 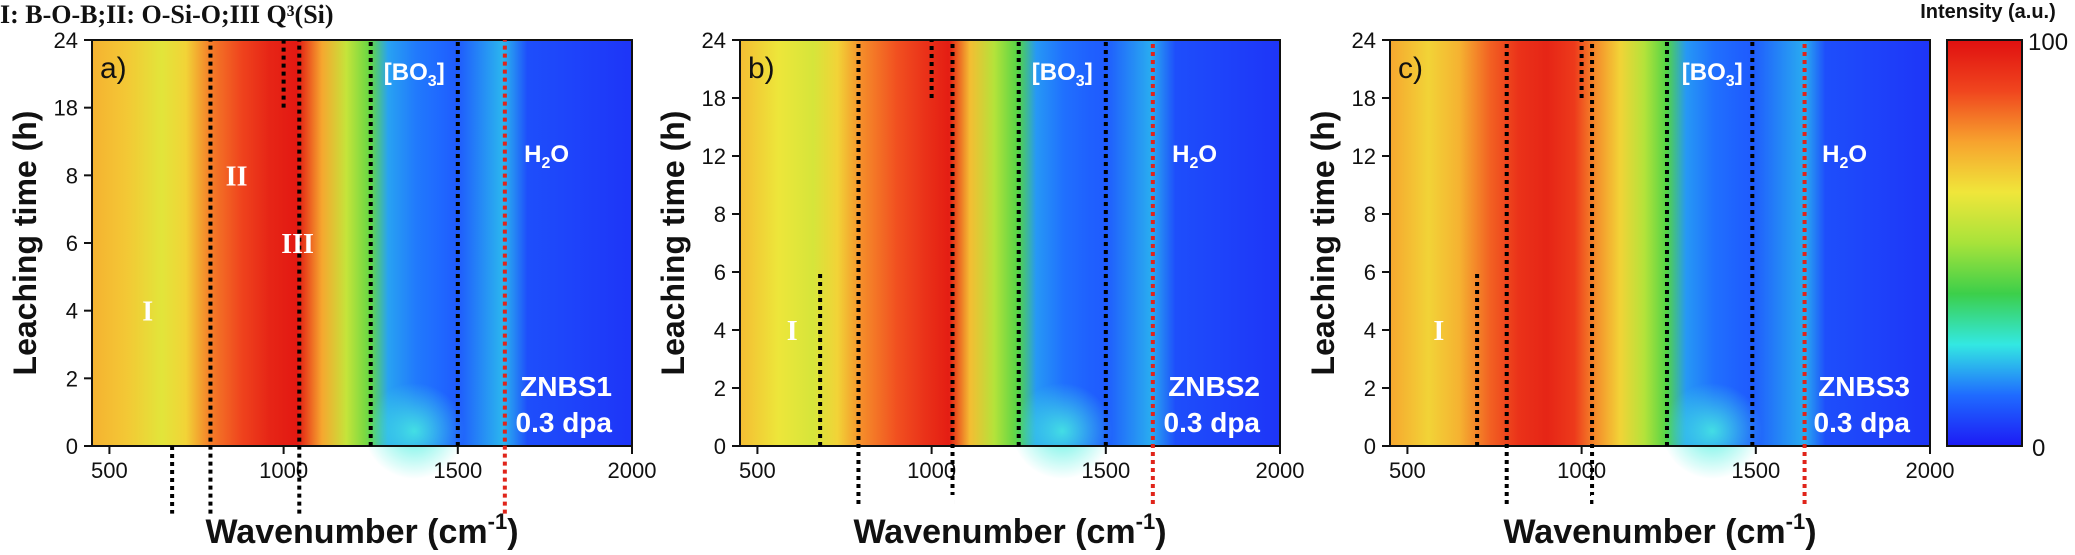 I want to click on sample-label: ZNBS2, so click(x=1214, y=386).